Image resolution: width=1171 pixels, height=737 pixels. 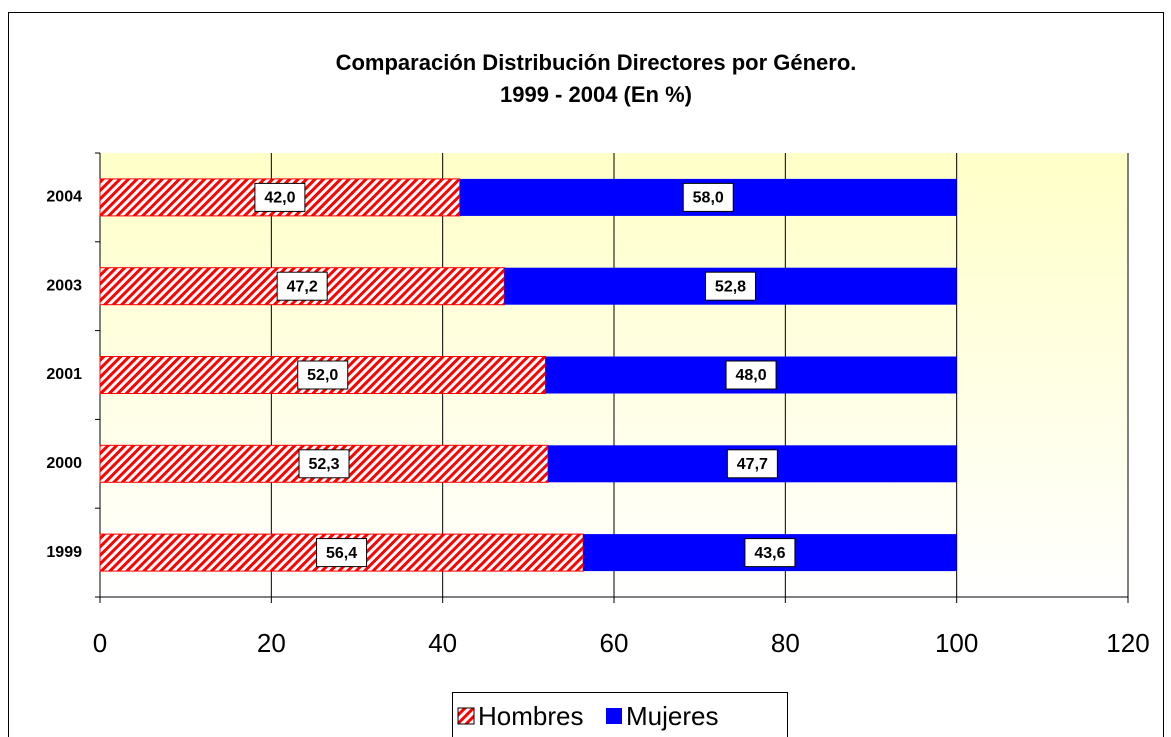 What do you see at coordinates (64, 197) in the screenshot?
I see `y-tick-label: 2004` at bounding box center [64, 197].